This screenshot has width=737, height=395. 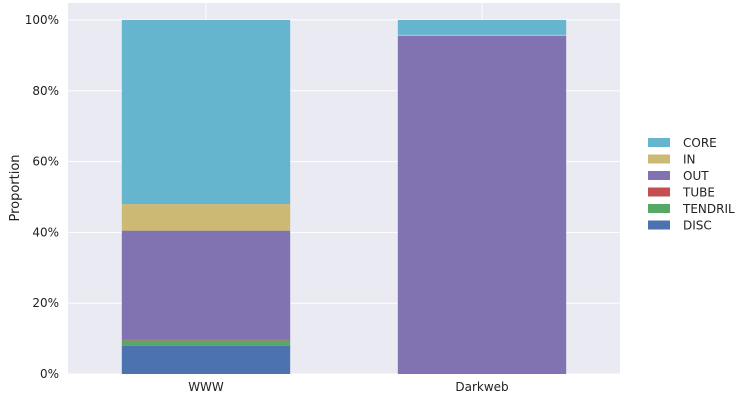 I want to click on legend-label-core: CORE, so click(x=700, y=143).